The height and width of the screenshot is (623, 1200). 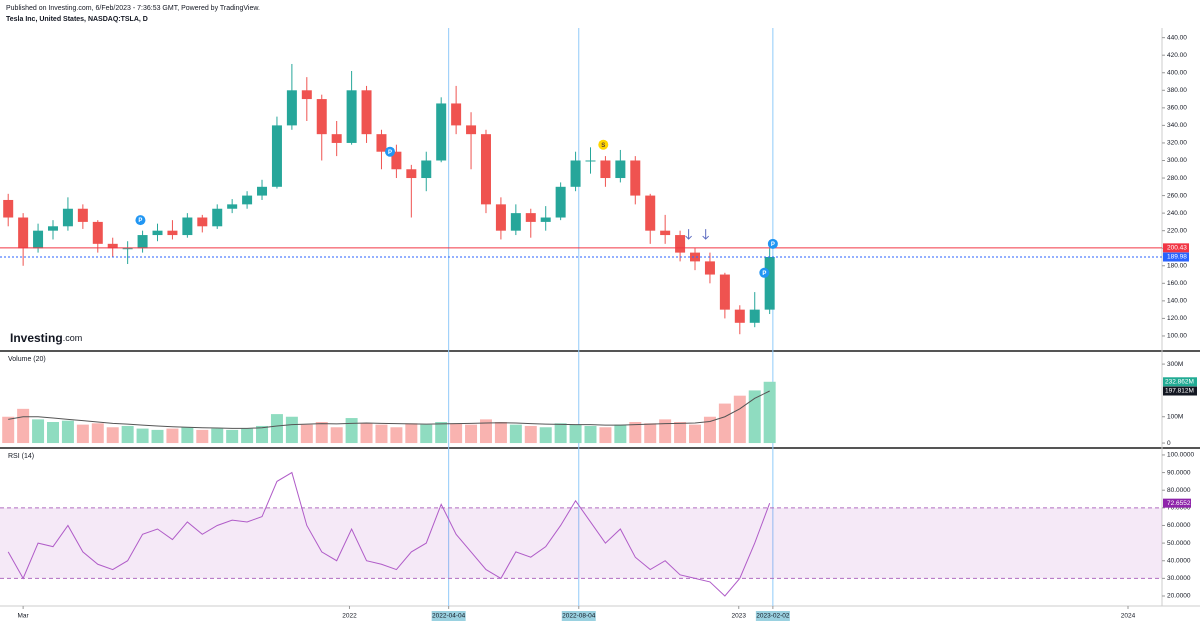 I want to click on y-tick-label: 280.00, so click(x=1177, y=178).